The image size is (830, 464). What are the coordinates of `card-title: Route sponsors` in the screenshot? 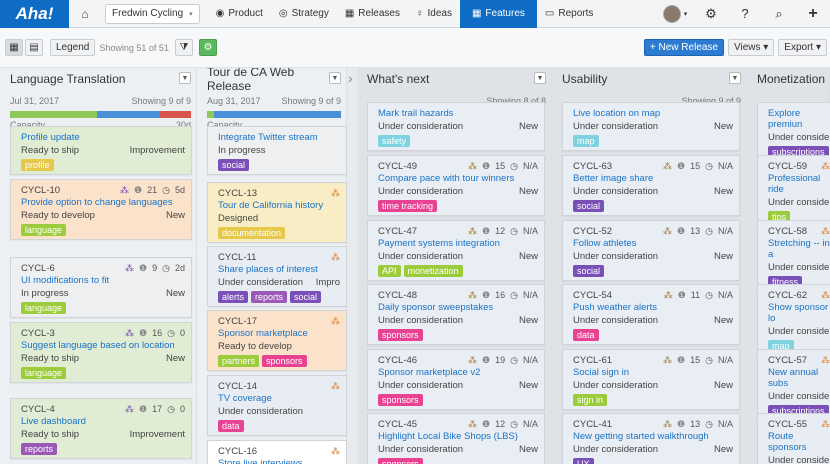 It's located at (787, 442).